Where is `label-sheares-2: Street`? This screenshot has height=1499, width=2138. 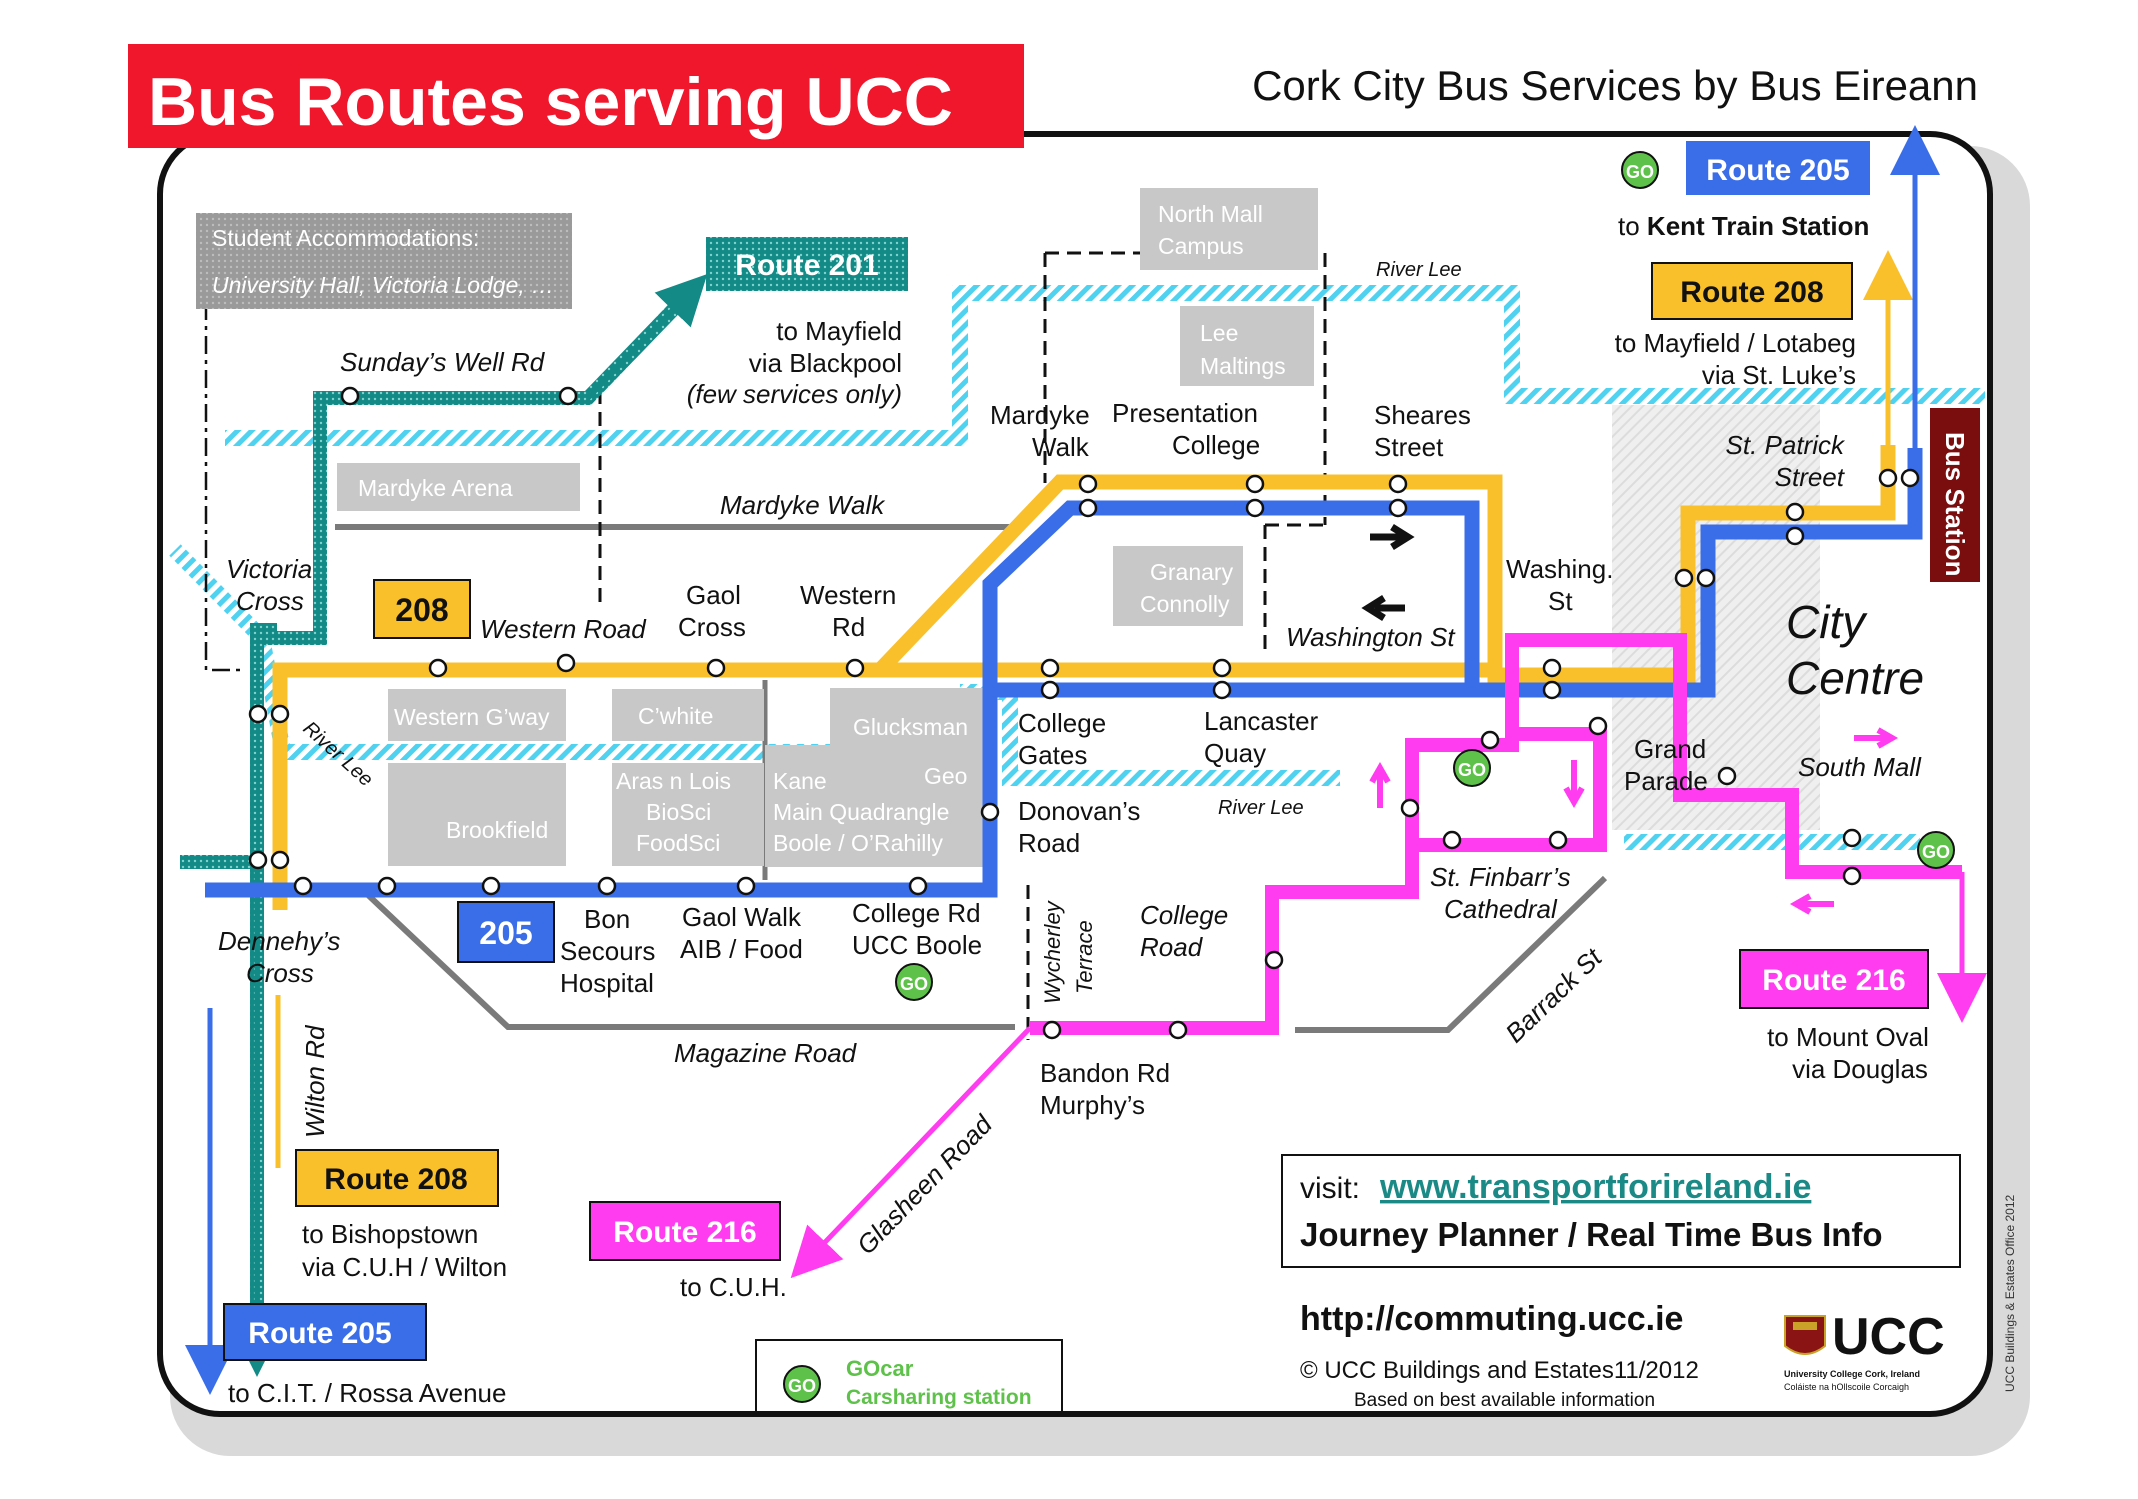
label-sheares-2: Street is located at coordinates (1409, 447).